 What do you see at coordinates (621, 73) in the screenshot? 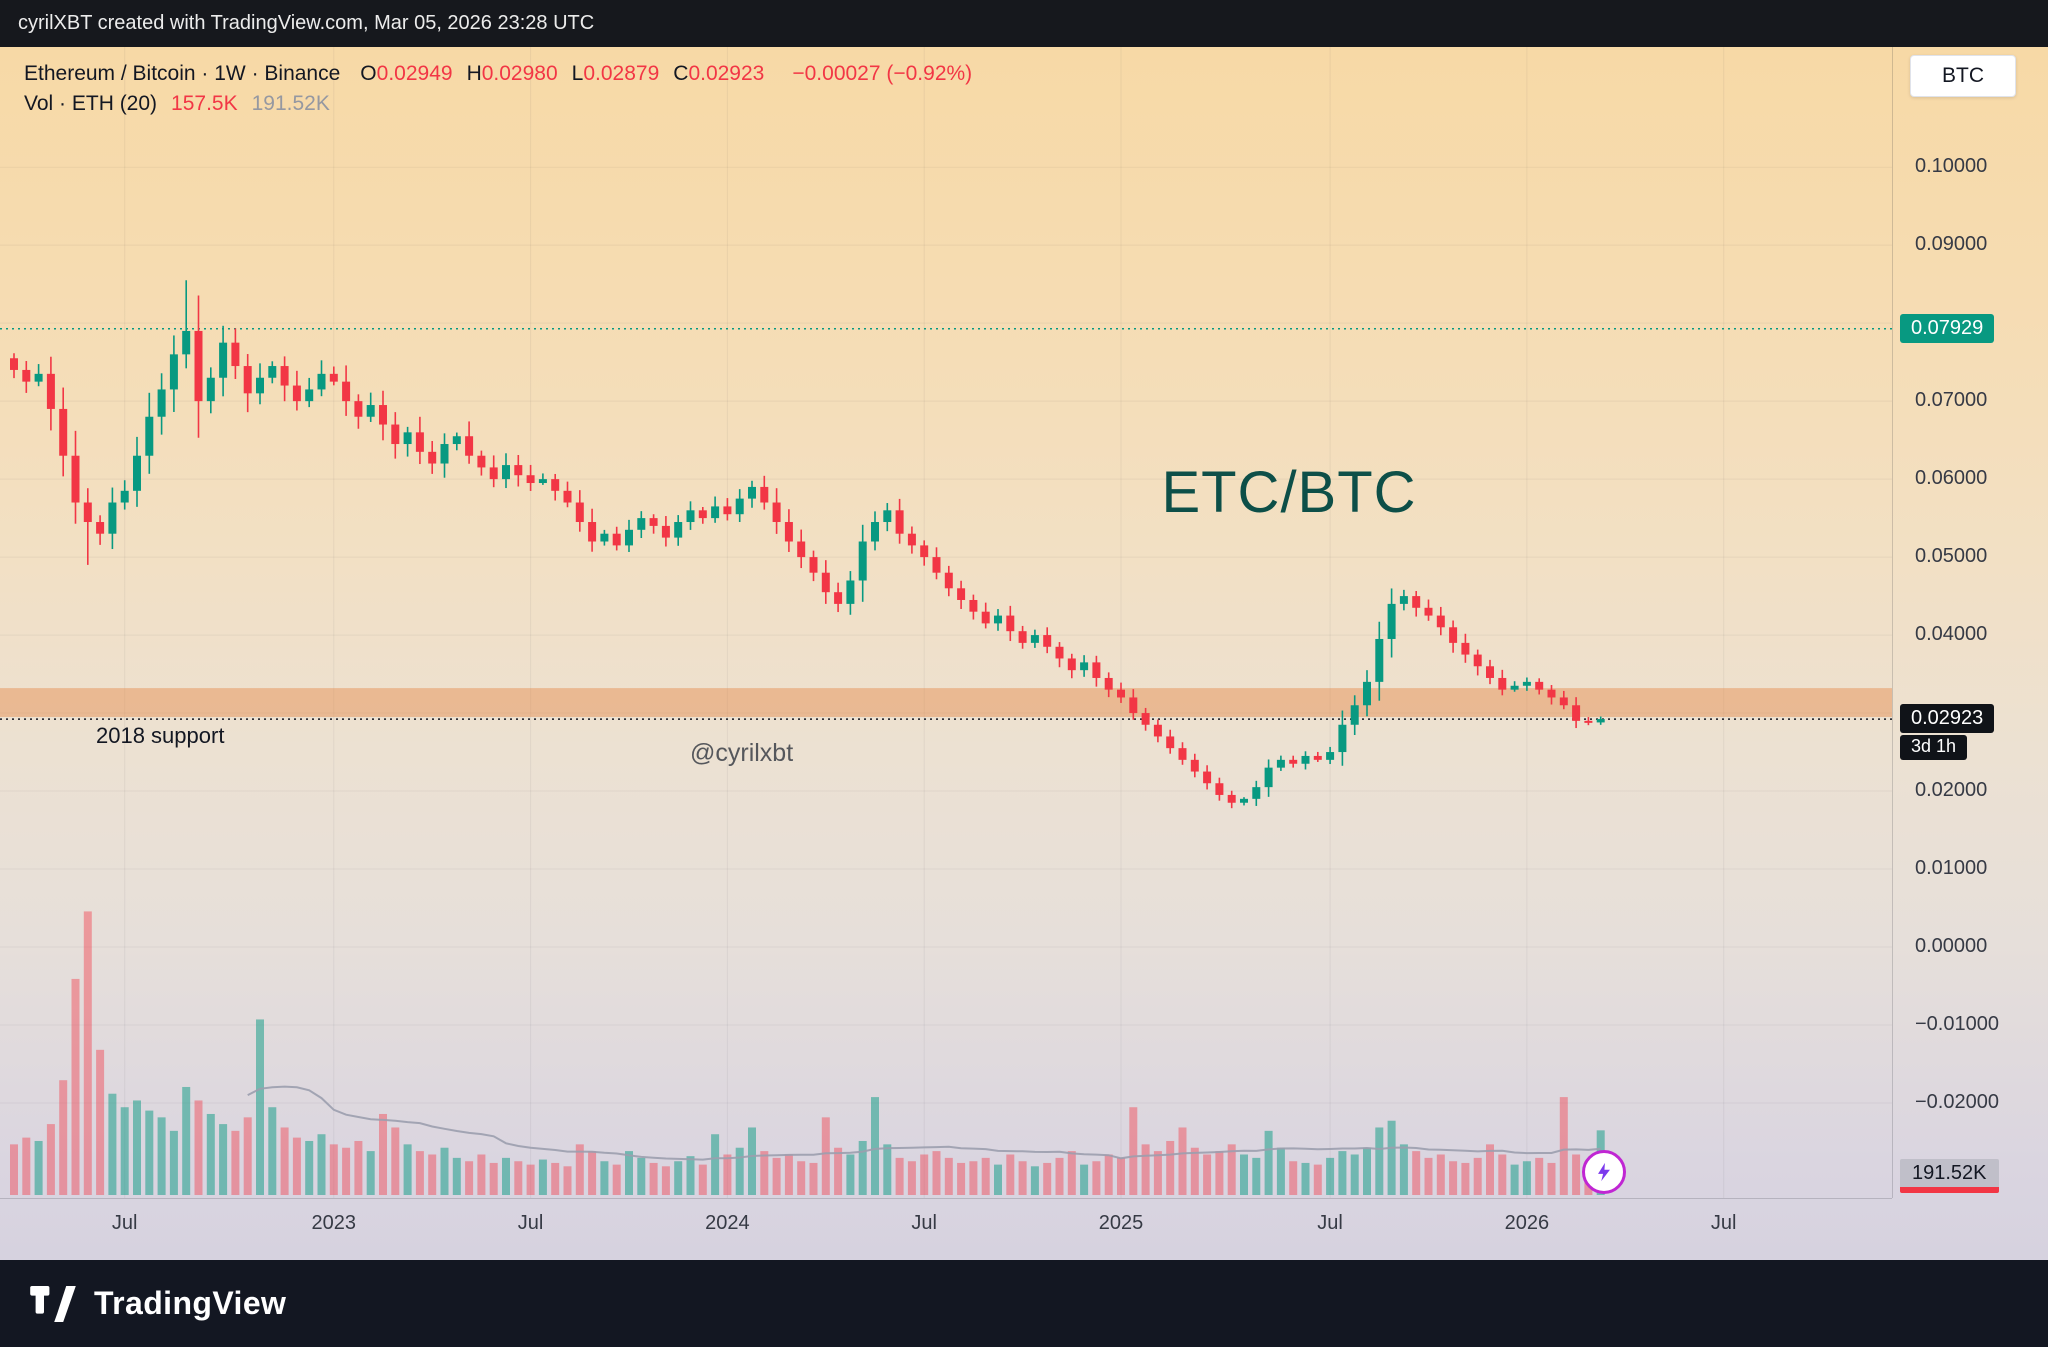
I see `ohlc-value: 0.02879` at bounding box center [621, 73].